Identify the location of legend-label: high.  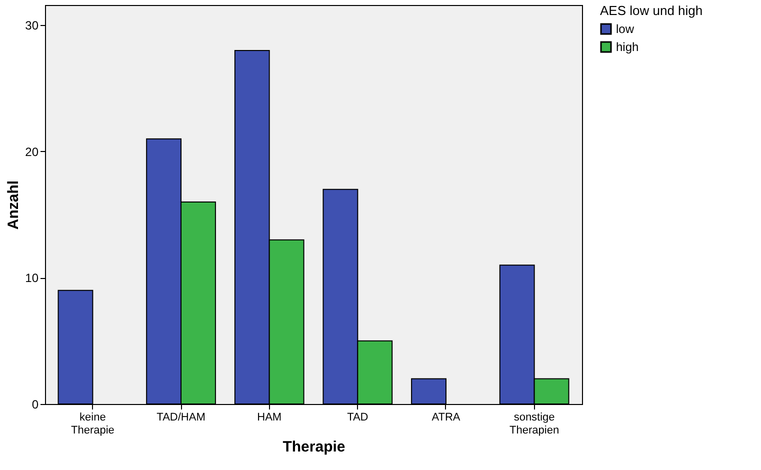
(627, 47).